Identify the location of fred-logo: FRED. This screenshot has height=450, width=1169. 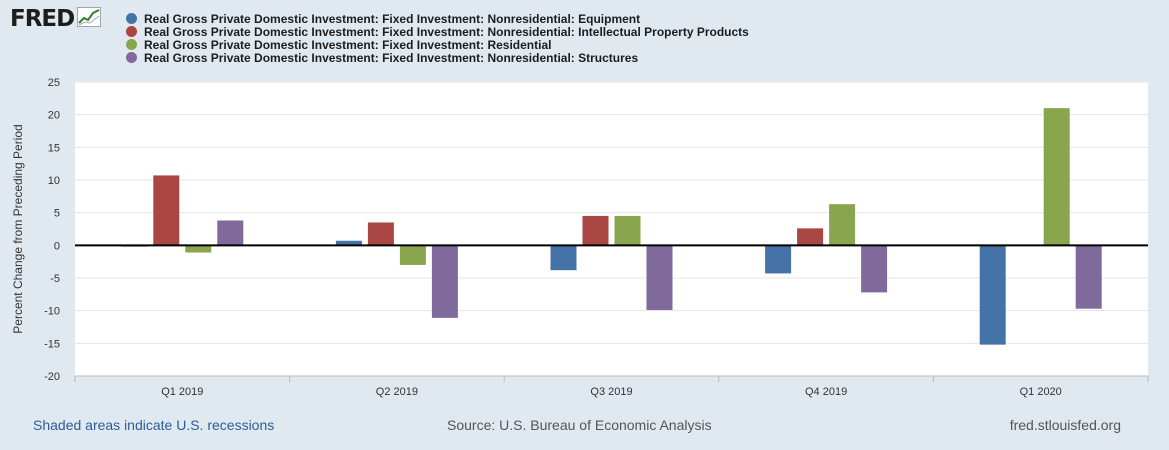
(56, 19).